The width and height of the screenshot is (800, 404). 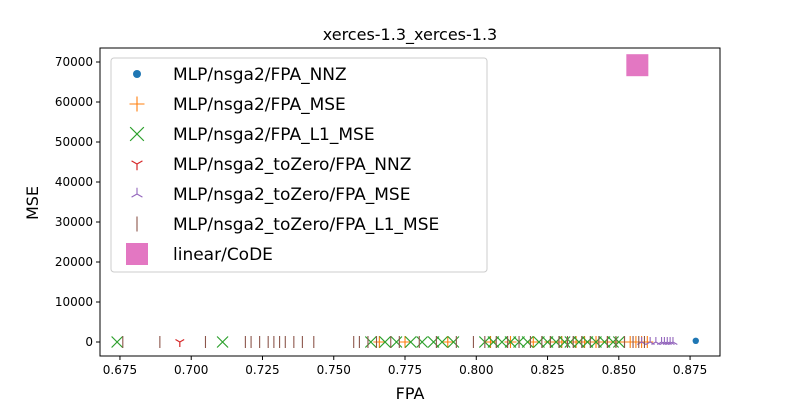 I want to click on legend-label-4: MLP/nsga2_toZero/FPA_MSE, so click(x=291, y=195).